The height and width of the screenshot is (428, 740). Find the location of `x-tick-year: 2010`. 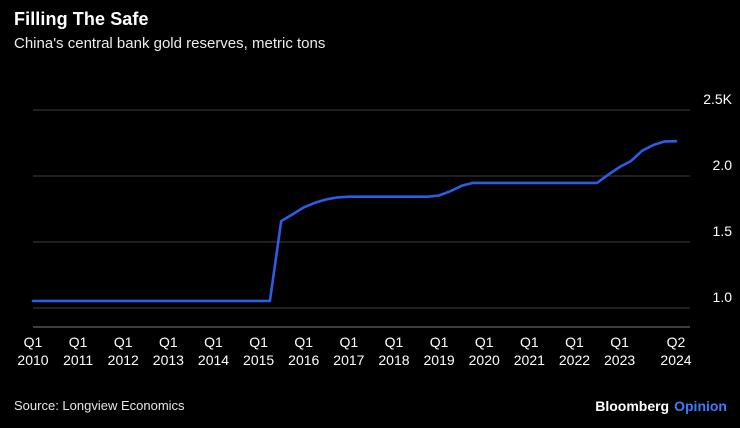

x-tick-year: 2010 is located at coordinates (32, 360).